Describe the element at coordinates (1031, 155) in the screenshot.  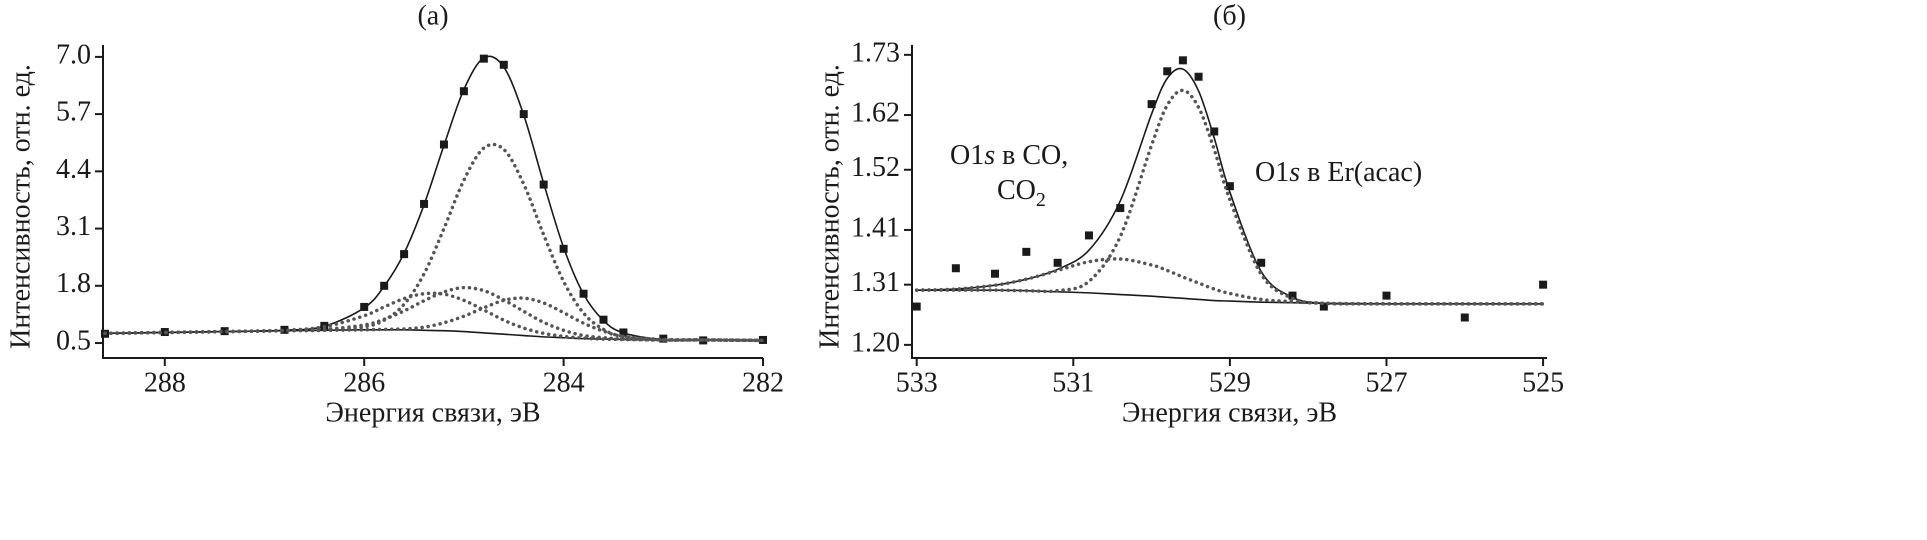
I see `annotation-part: в CO,` at that location.